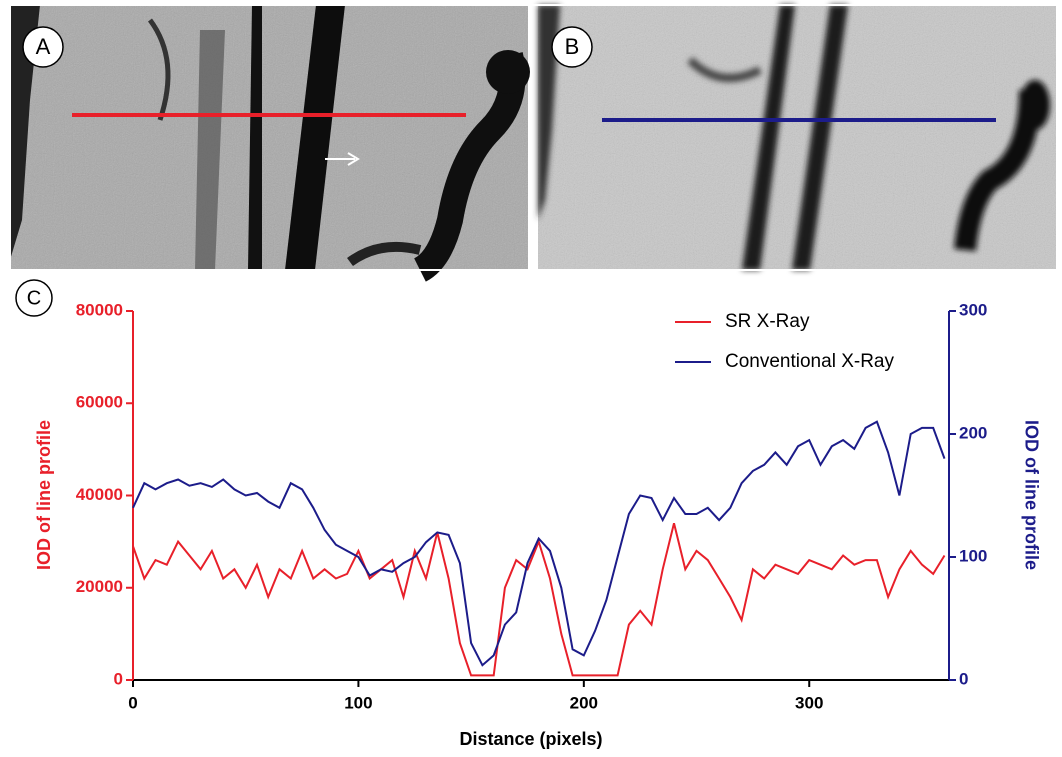  I want to click on x-tick-label: 200, so click(584, 702).